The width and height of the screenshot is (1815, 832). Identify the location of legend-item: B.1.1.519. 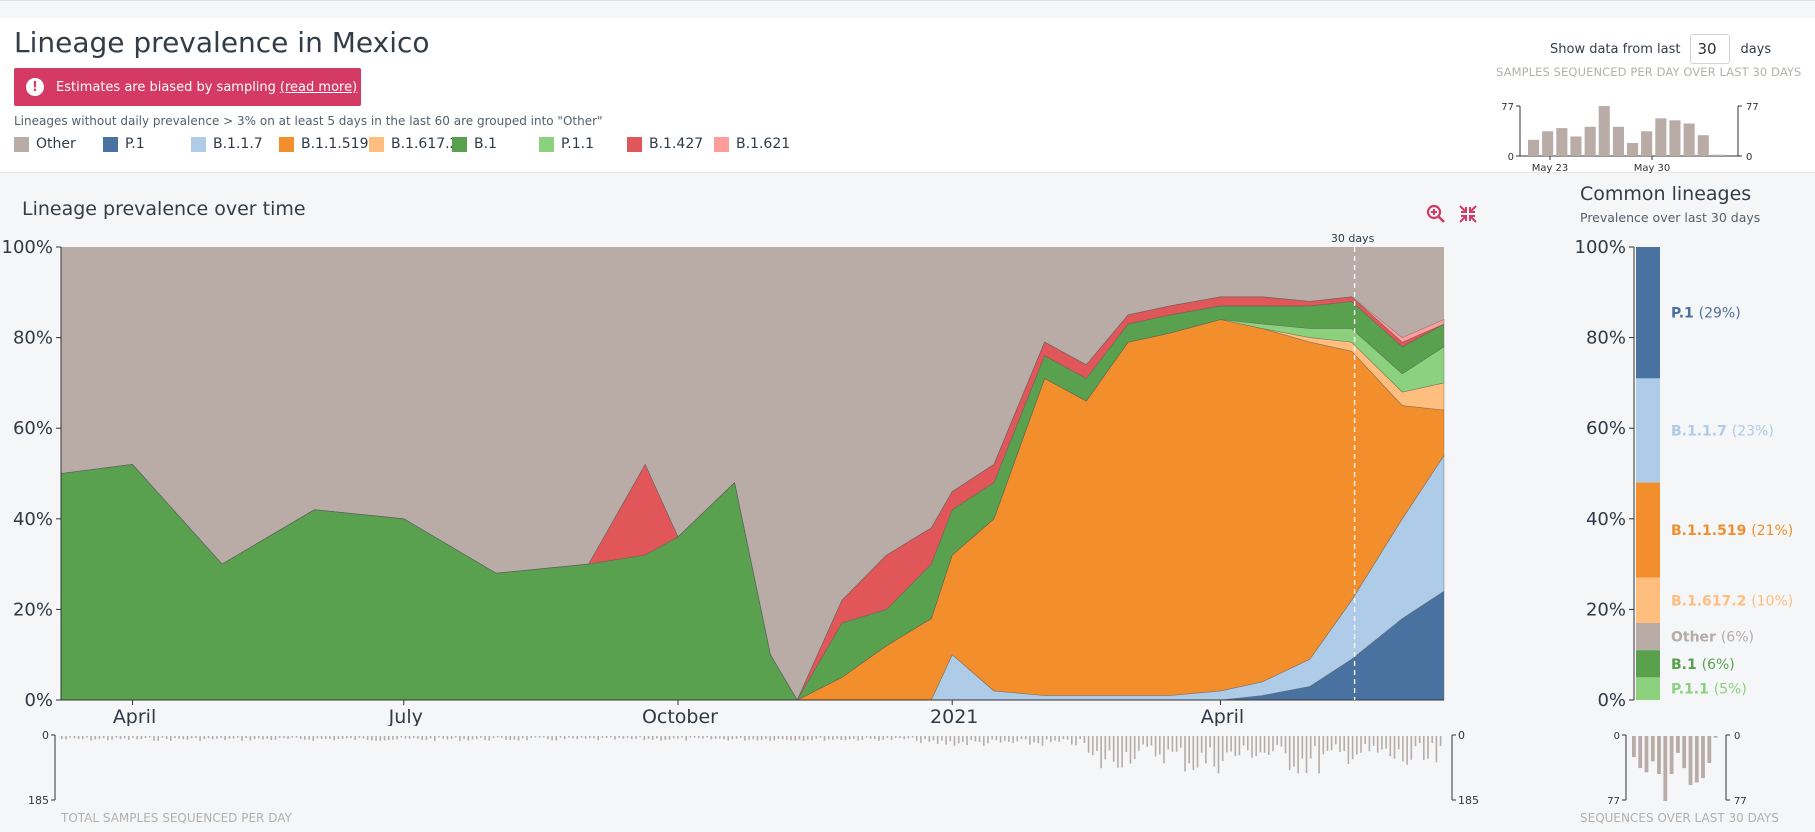
(324, 144).